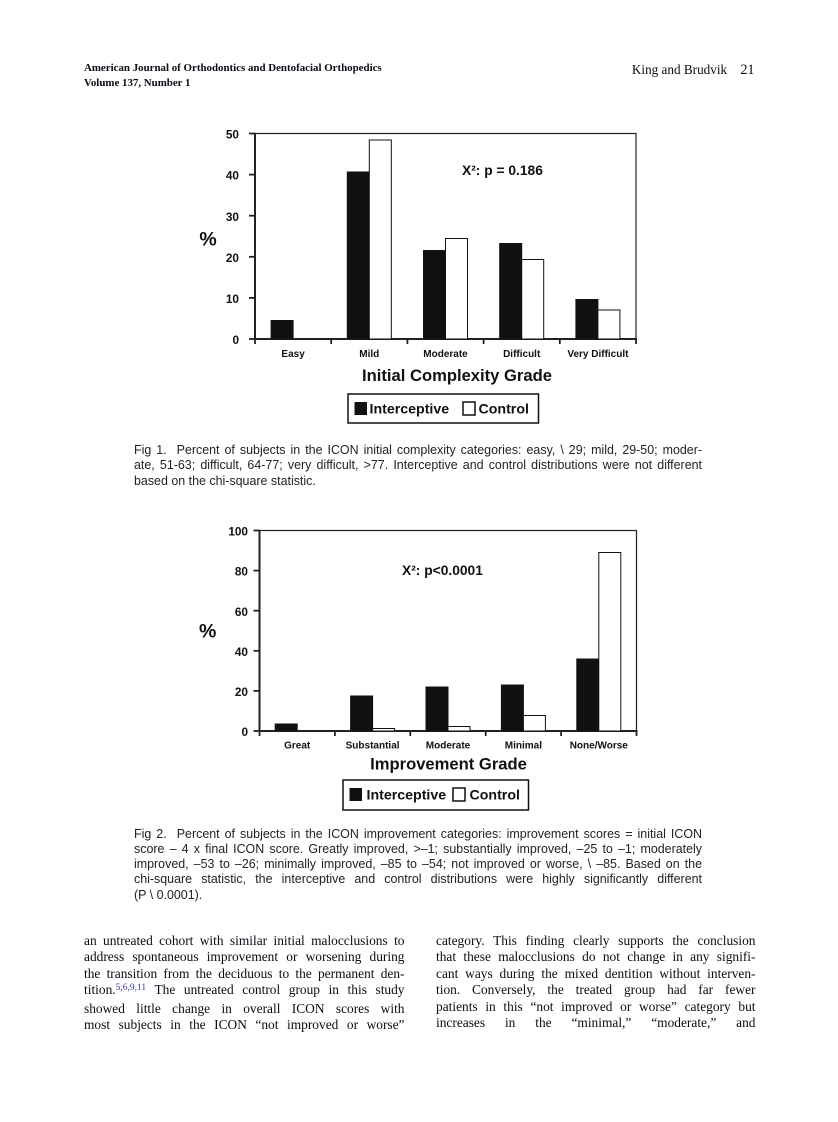 The height and width of the screenshot is (1122, 838). Describe the element at coordinates (242, 572) in the screenshot. I see `svg-text: 80` at that location.